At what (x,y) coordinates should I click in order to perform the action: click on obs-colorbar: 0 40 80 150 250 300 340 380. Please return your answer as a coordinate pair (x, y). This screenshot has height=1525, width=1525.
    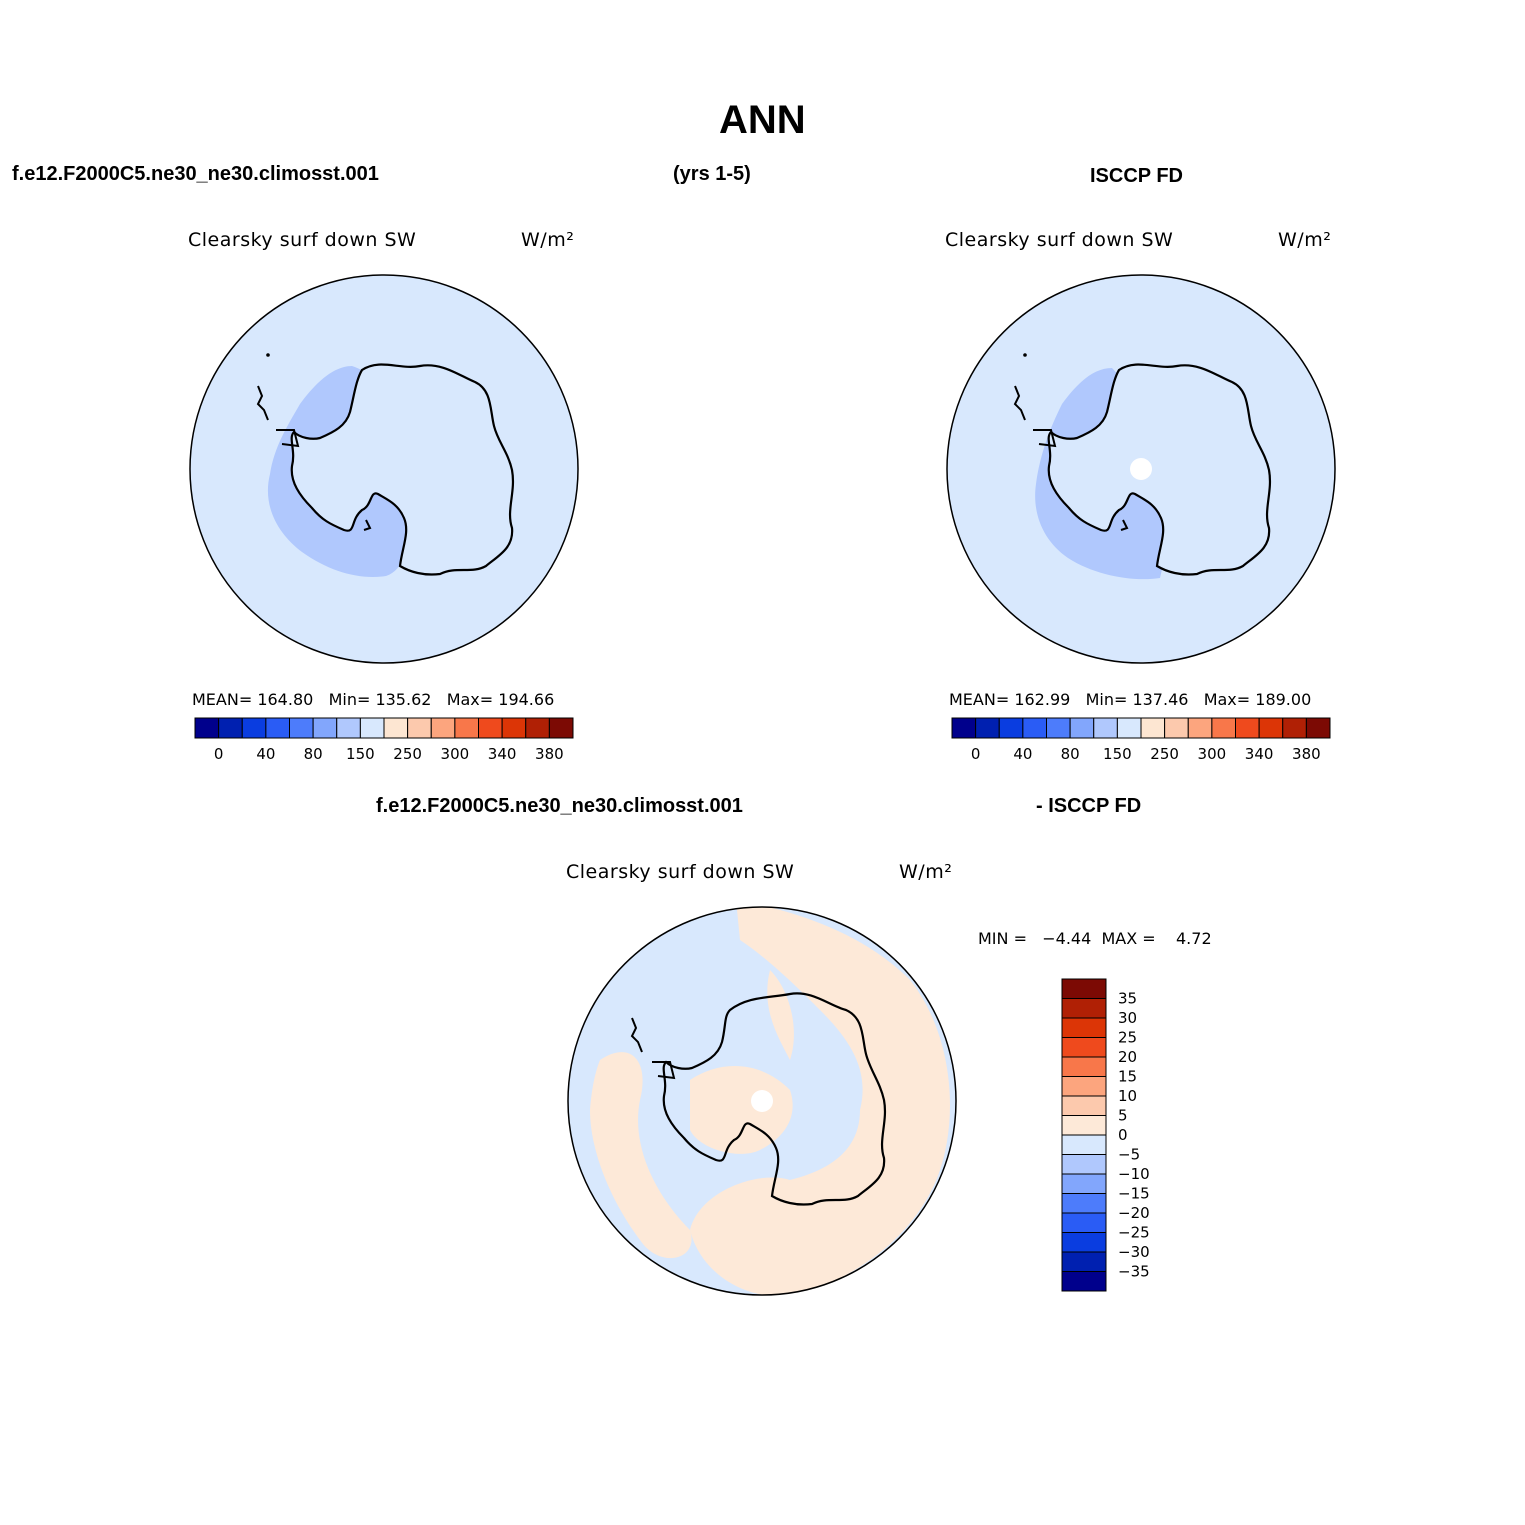
    Looking at the image, I should click on (1141, 740).